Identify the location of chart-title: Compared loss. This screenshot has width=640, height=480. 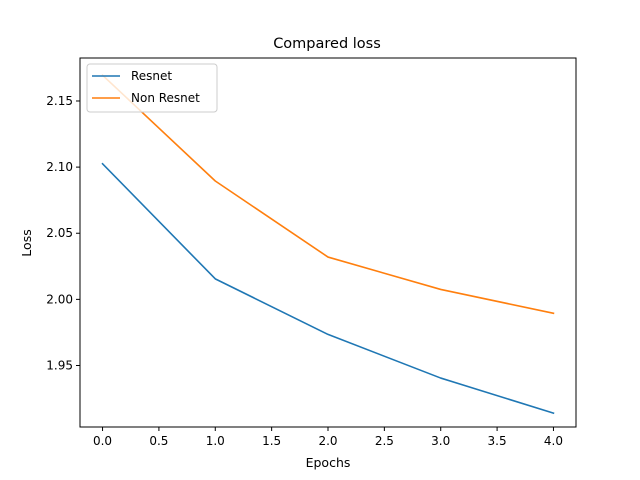
(327, 44).